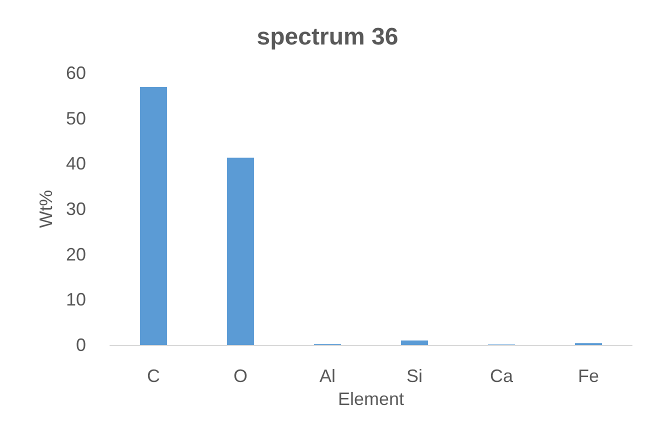 This screenshot has width=655, height=421. What do you see at coordinates (76, 300) in the screenshot?
I see `y-tick-label: 10` at bounding box center [76, 300].